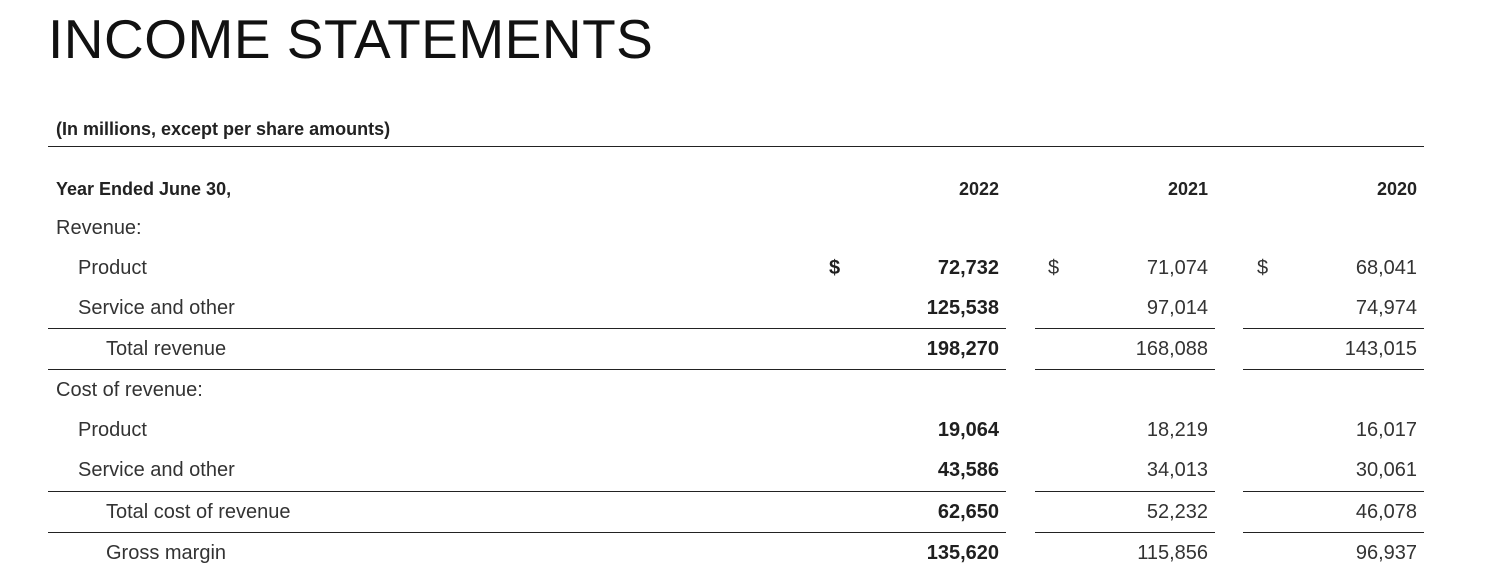 Image resolution: width=1500 pixels, height=577 pixels. Describe the element at coordinates (750, 308) in the screenshot. I see `table-row: Service and other 125,538 97,014 74,974` at that location.